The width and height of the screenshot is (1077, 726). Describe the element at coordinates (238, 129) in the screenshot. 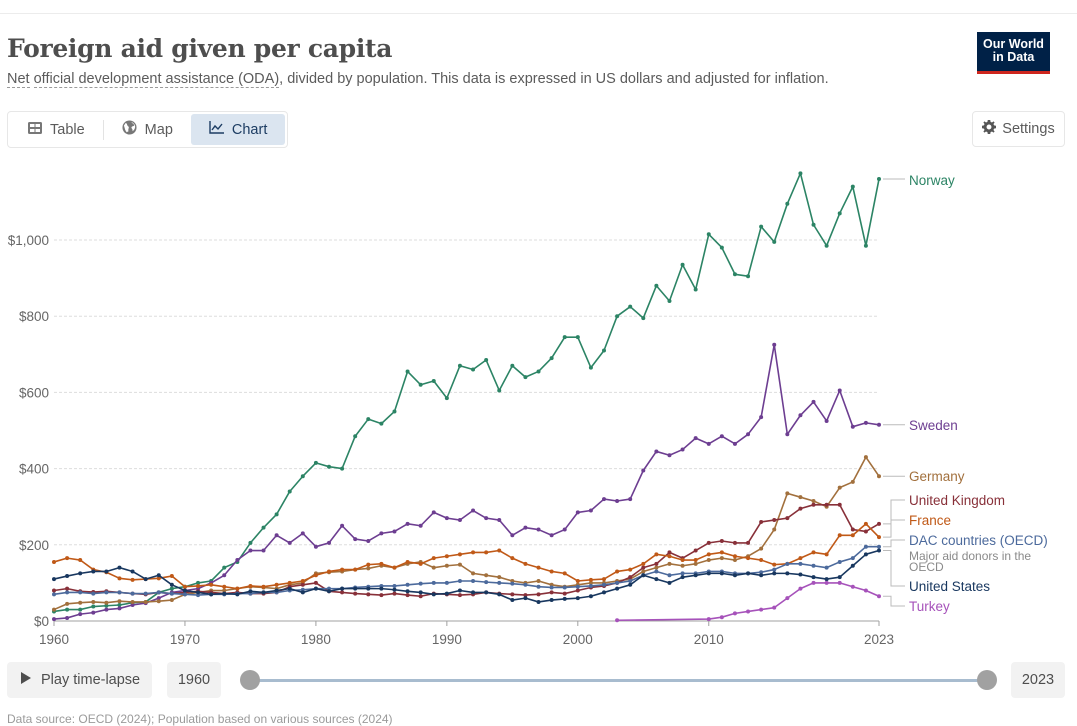

I see `tab-chart: Chart` at that location.